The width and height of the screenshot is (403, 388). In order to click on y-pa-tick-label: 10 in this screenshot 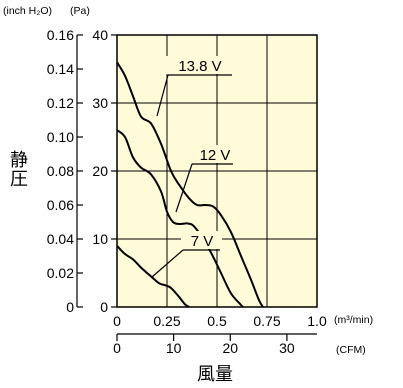, I will do `click(100, 239)`.